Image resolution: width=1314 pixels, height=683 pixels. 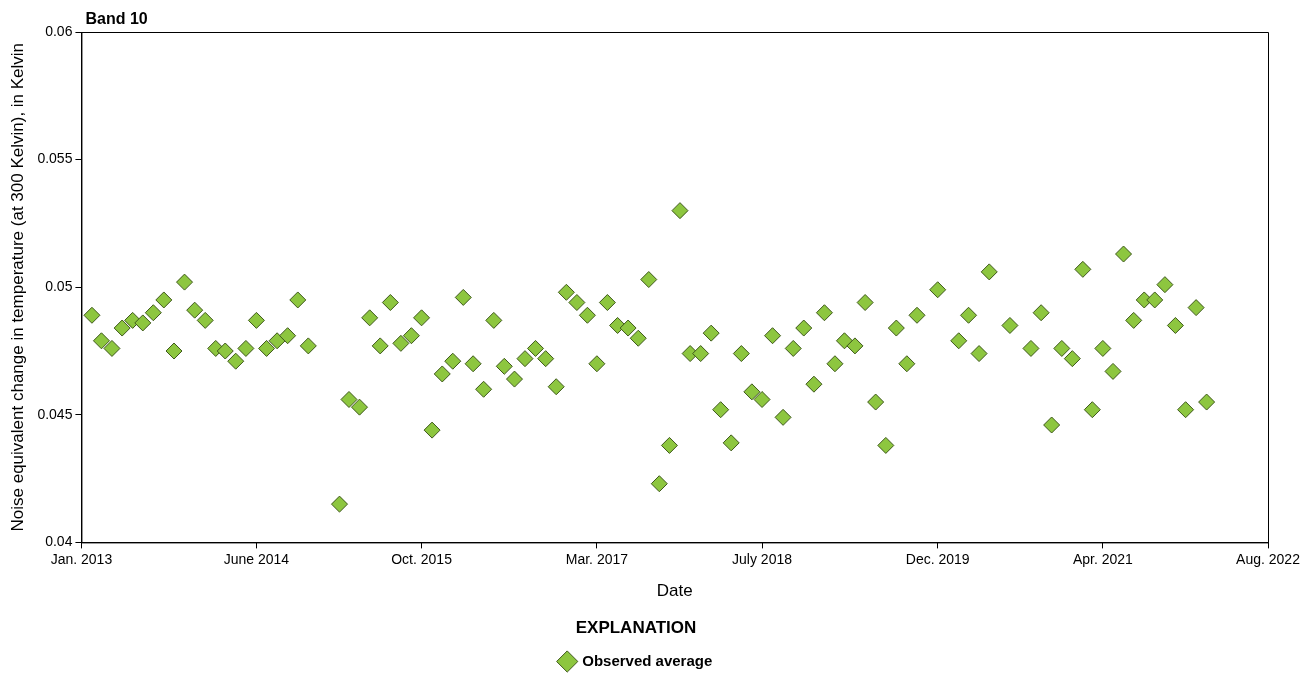 I want to click on x-tick-label: Oct. 2015, so click(x=422, y=558).